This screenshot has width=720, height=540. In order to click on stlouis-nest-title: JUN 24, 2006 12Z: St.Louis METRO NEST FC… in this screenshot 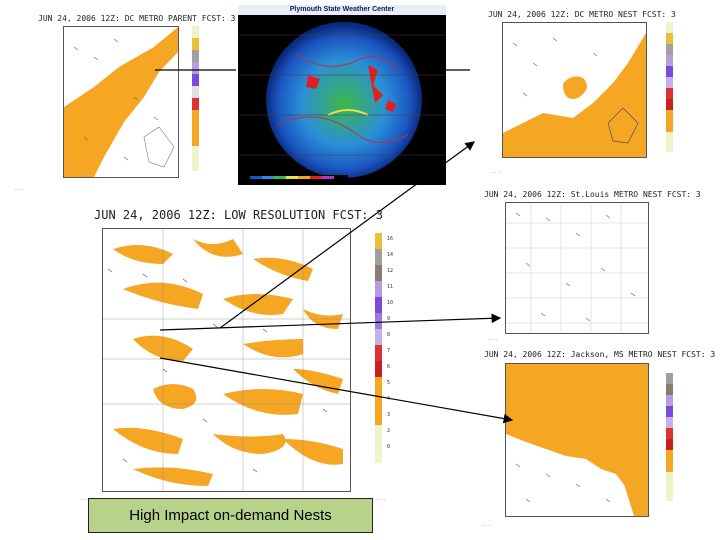, I will do `click(592, 194)`.